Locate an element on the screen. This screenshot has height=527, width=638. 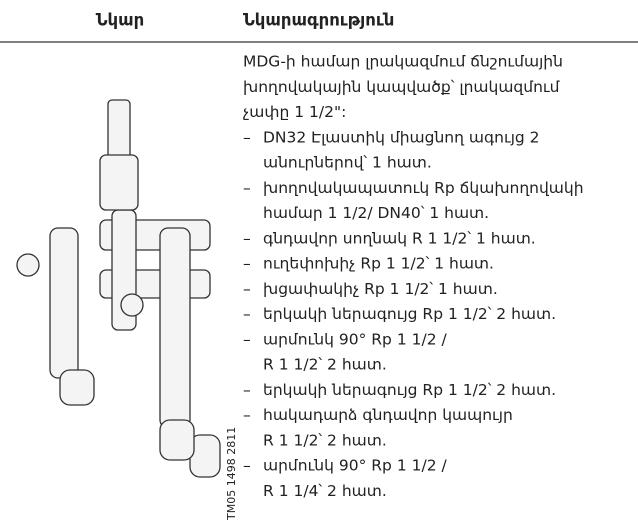
intro-line: խողովակային կապվածք՝ լրակազմում is located at coordinates (402, 87).